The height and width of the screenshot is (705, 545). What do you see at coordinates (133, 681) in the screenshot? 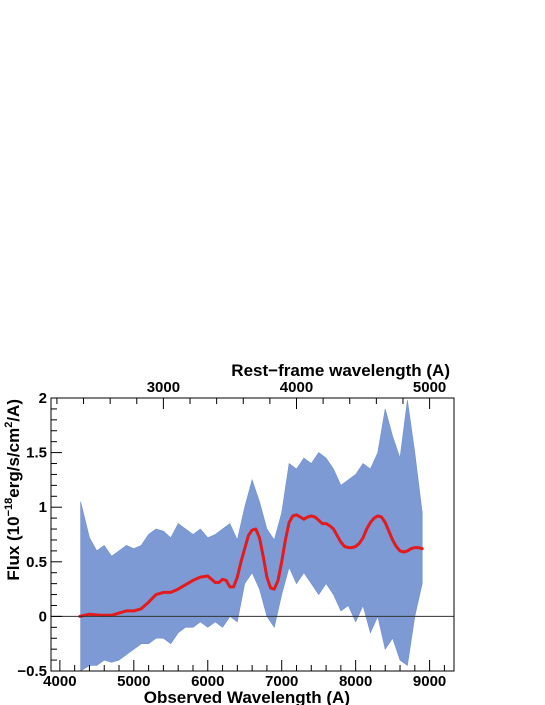
I see `x-tick-label: 5000` at bounding box center [133, 681].